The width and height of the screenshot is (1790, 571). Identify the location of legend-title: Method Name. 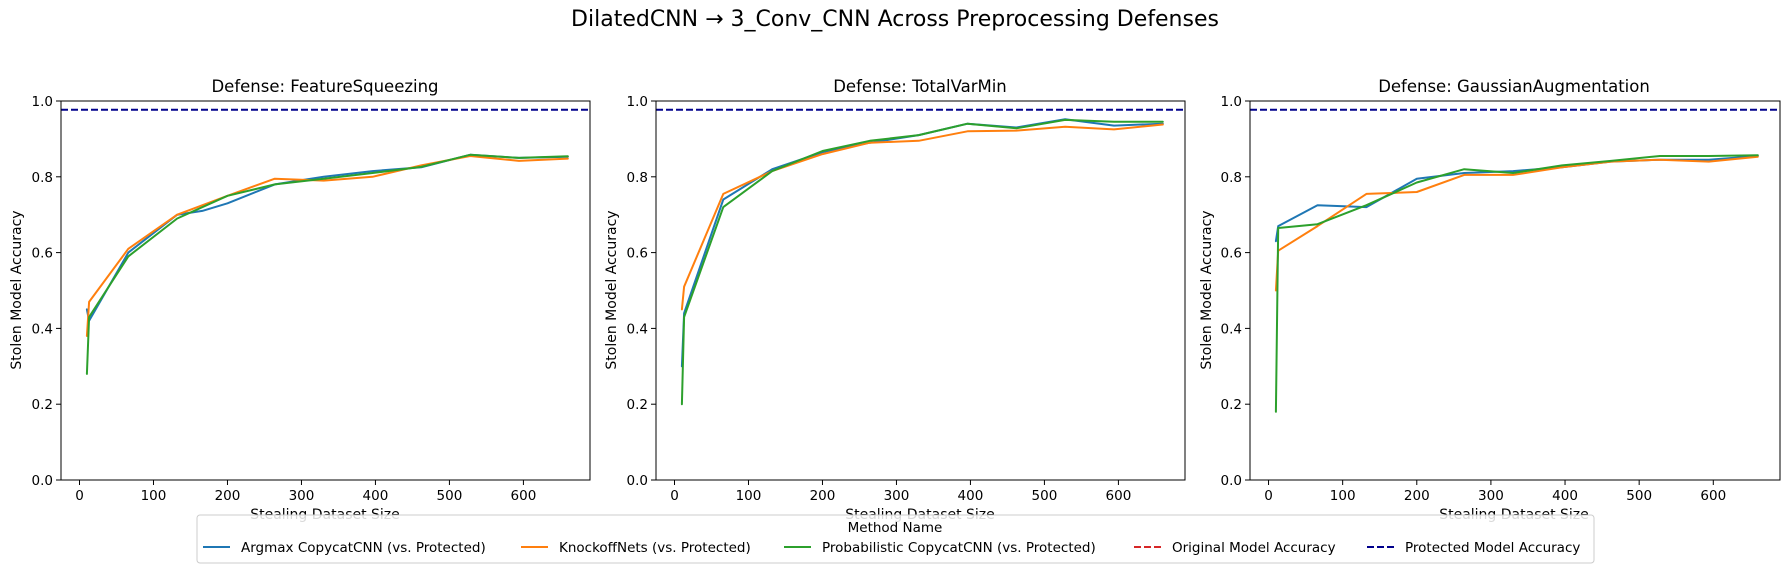
(895, 528).